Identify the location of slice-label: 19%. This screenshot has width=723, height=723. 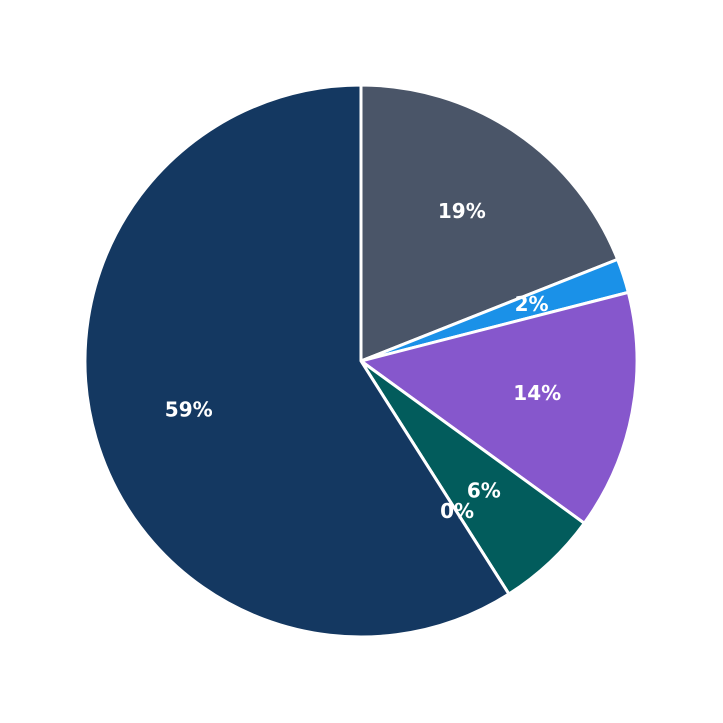
(462, 211).